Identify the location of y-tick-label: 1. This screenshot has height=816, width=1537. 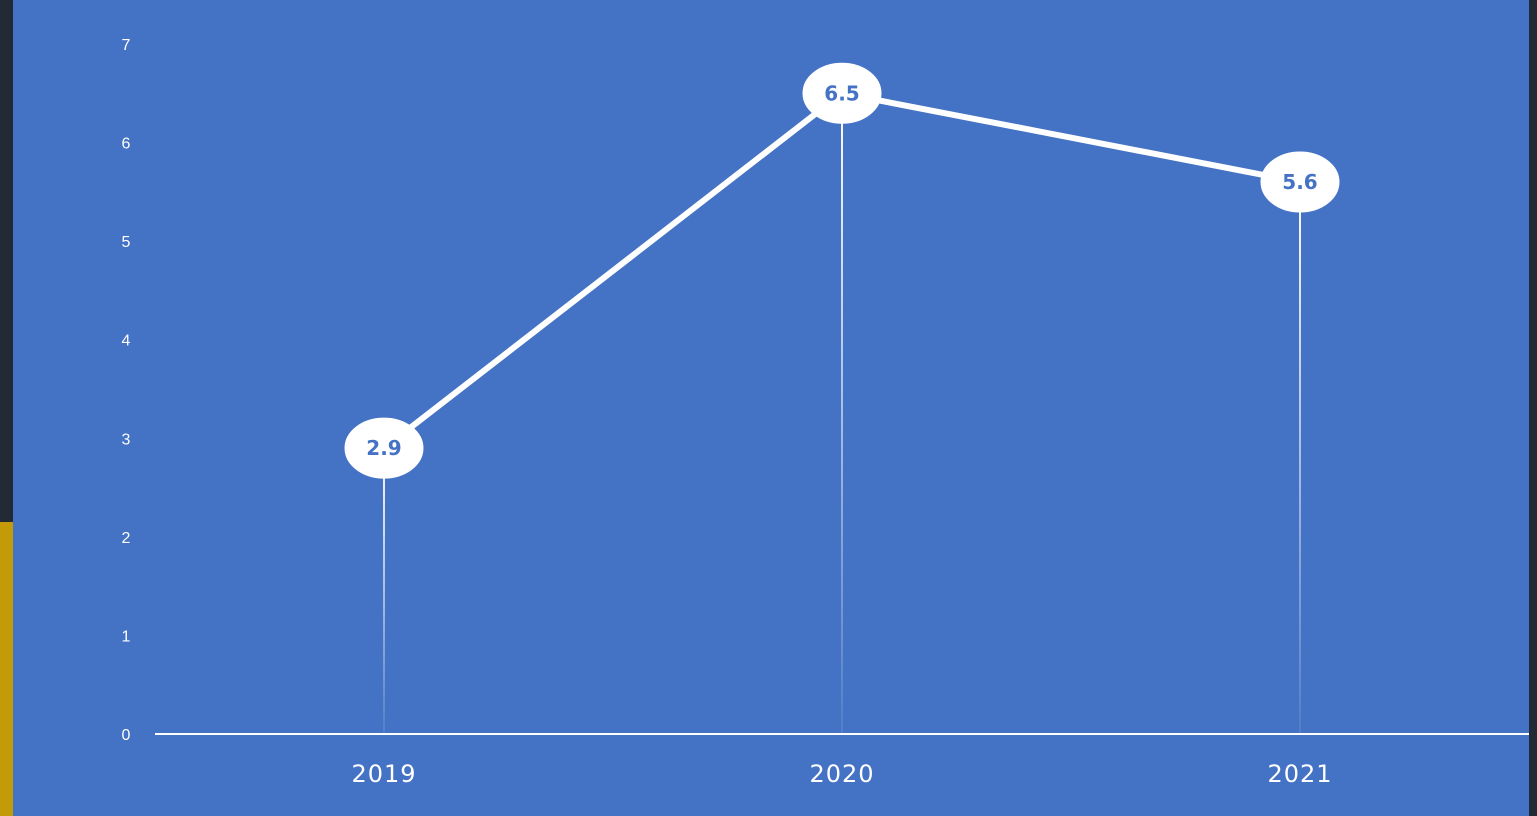
(126, 636).